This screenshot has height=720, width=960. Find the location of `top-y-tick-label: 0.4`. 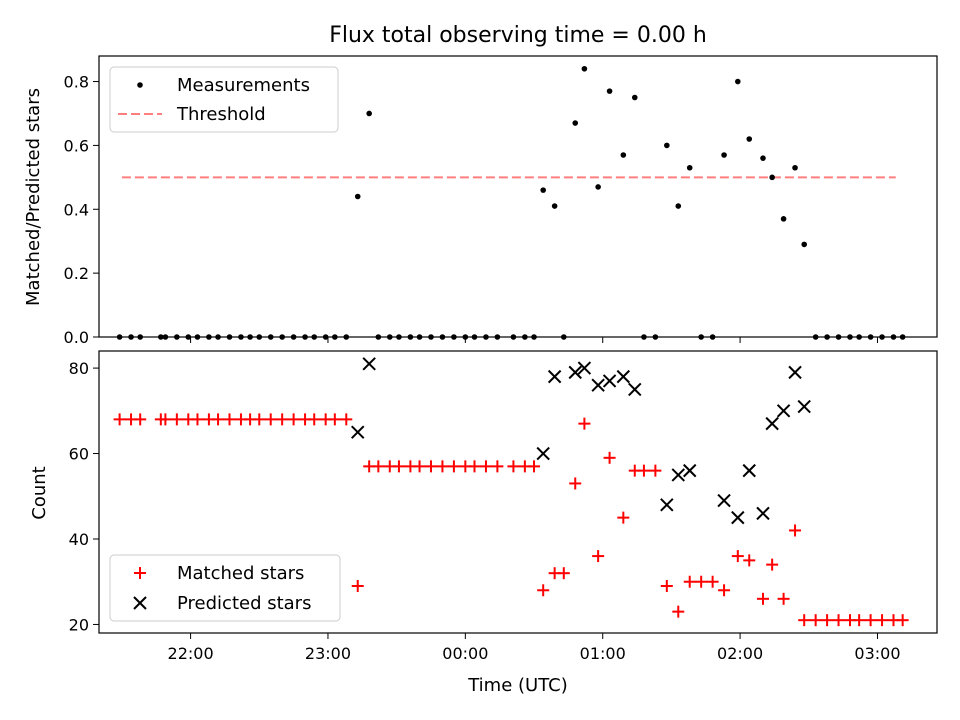

top-y-tick-label: 0.4 is located at coordinates (76, 209).